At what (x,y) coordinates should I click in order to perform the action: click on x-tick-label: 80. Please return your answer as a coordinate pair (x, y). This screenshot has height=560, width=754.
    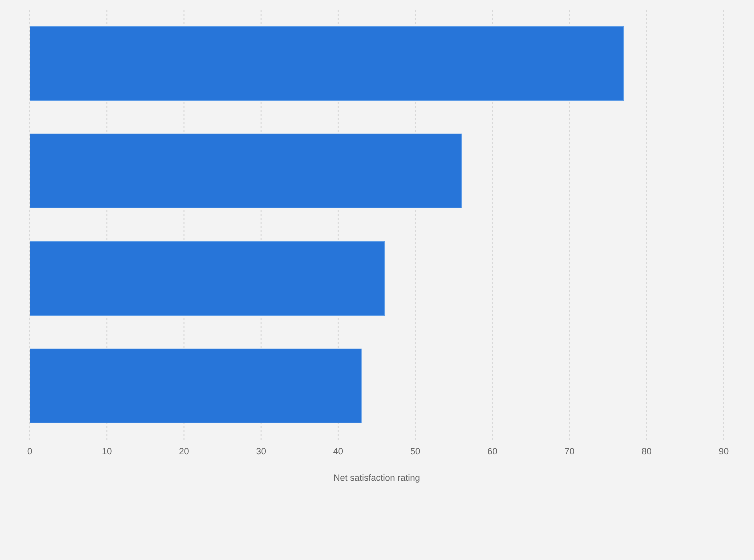
    Looking at the image, I should click on (647, 451).